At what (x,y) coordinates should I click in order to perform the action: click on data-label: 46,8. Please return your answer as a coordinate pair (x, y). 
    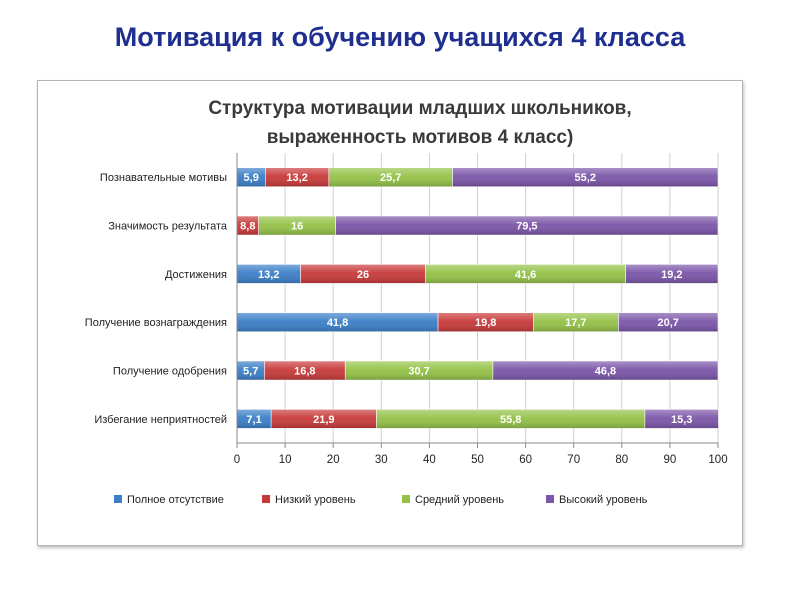
    Looking at the image, I should click on (605, 372).